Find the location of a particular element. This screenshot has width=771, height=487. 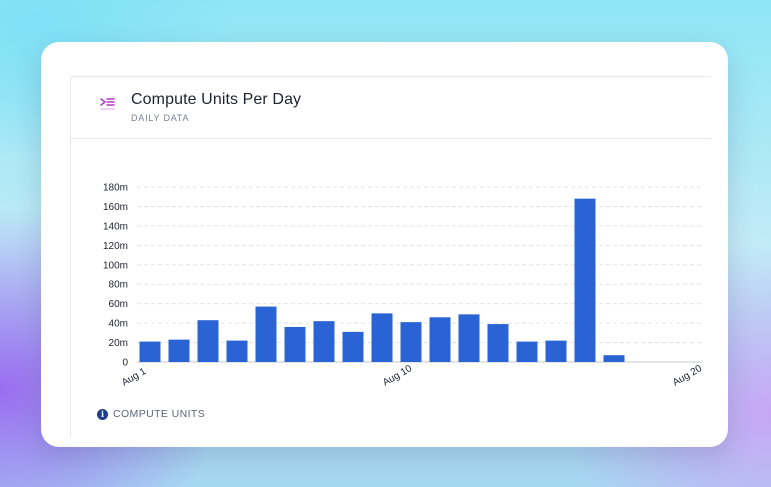

chart-title: Compute Units Per Day is located at coordinates (216, 99).